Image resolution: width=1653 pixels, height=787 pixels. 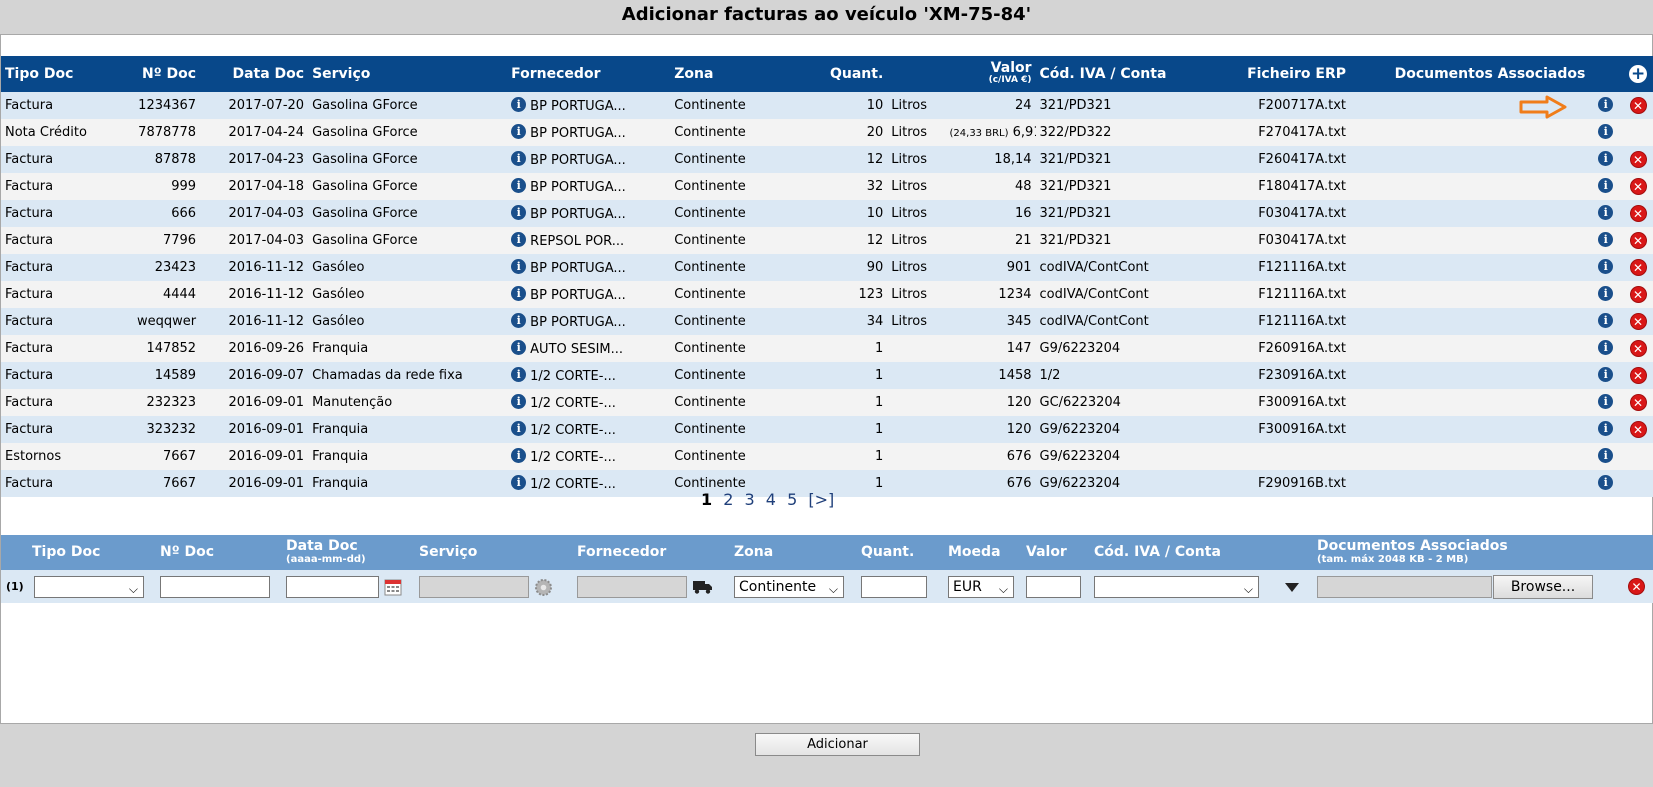 What do you see at coordinates (792, 499) in the screenshot?
I see `page-link: 5` at bounding box center [792, 499].